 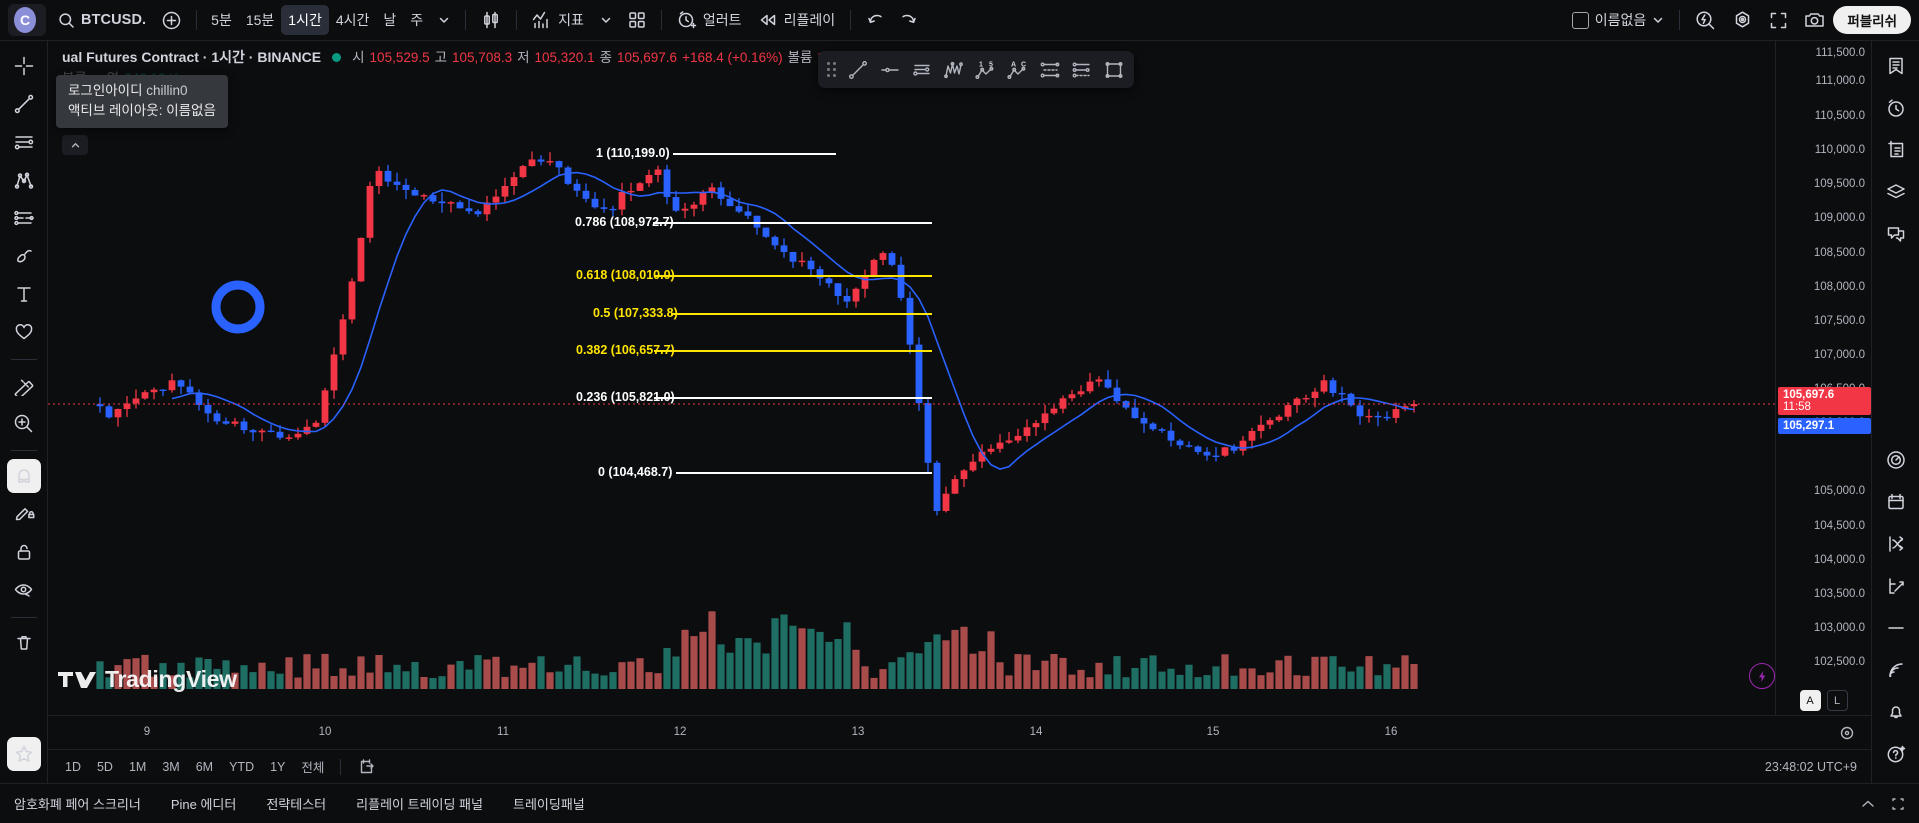 I want to click on time-scale: 9 10 11 12 13 14 15 16, so click(x=959, y=732).